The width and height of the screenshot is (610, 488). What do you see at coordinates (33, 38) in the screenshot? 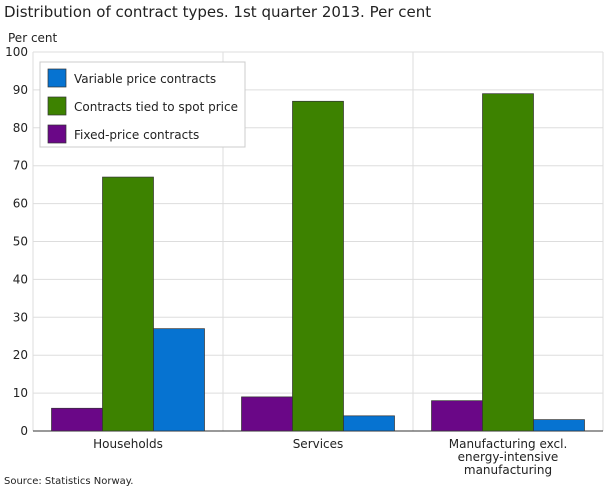
I see `y-axis-label: Per cent` at bounding box center [33, 38].